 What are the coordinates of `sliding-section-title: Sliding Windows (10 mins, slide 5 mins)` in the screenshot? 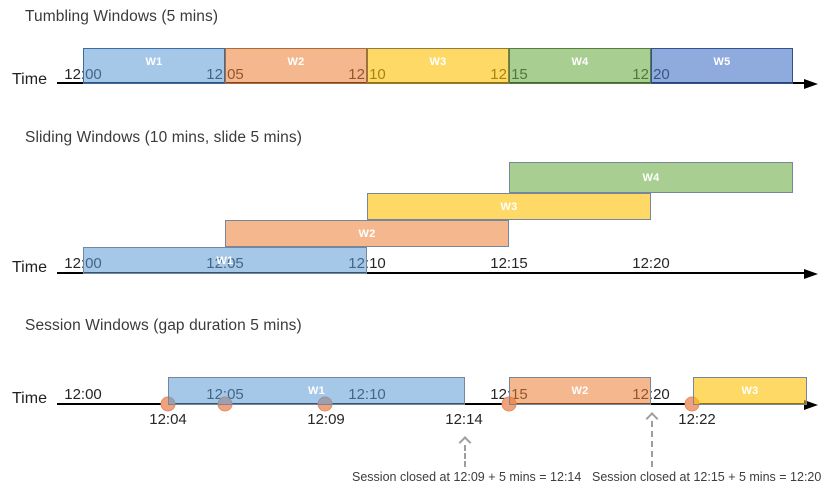 It's located at (163, 137).